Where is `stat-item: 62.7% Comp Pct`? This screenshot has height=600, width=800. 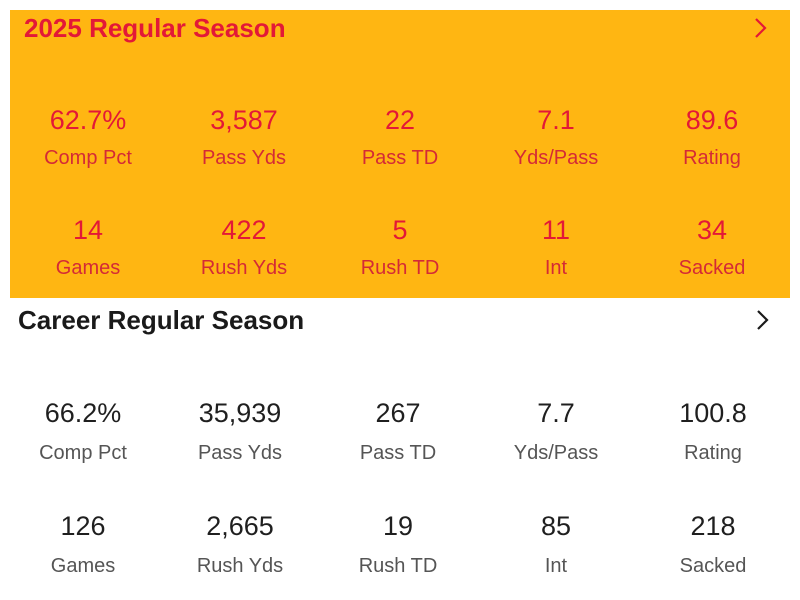
stat-item: 62.7% Comp Pct is located at coordinates (88, 137).